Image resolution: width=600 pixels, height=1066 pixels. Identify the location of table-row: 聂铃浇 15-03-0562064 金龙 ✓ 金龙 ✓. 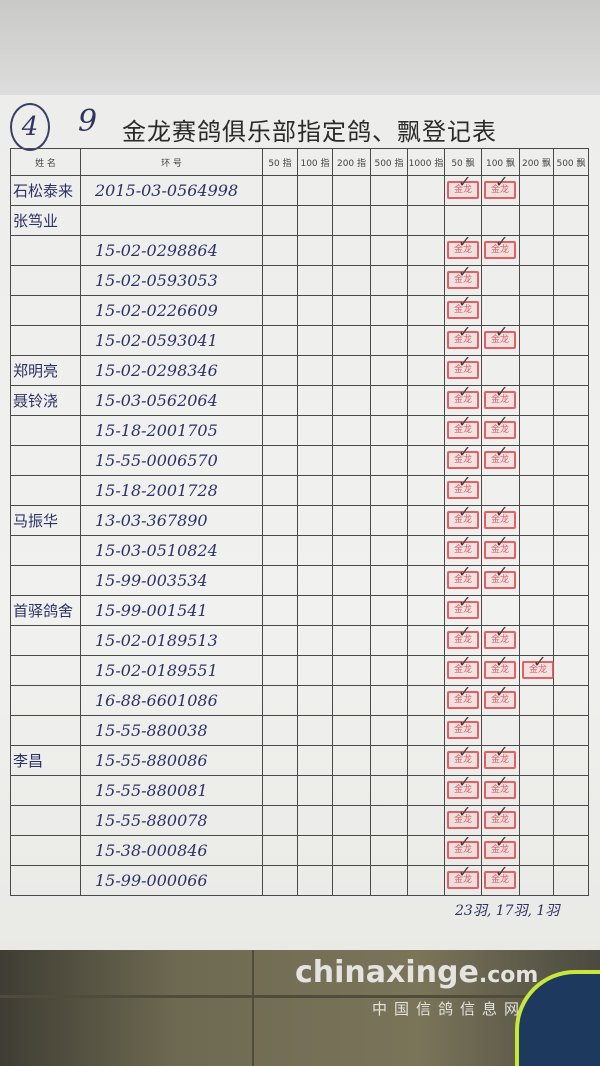
(299, 399).